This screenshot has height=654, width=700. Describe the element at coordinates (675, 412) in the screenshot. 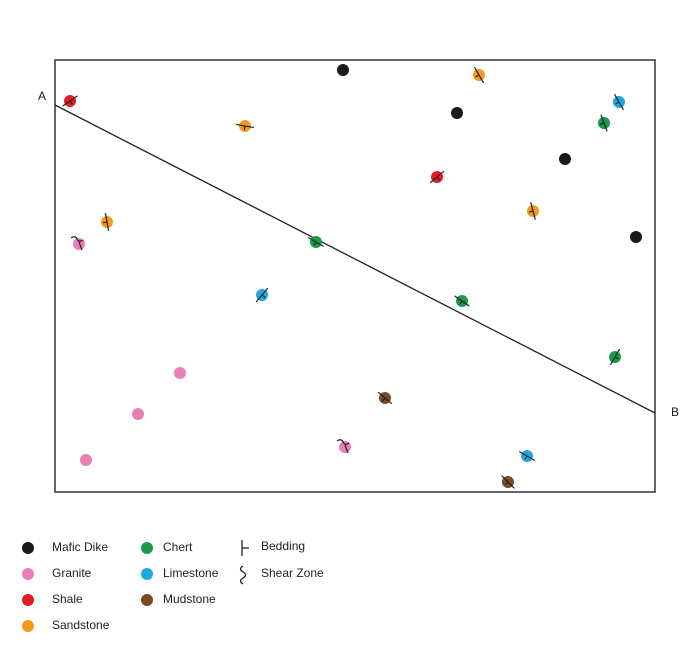

I see `section-end-label: B` at that location.